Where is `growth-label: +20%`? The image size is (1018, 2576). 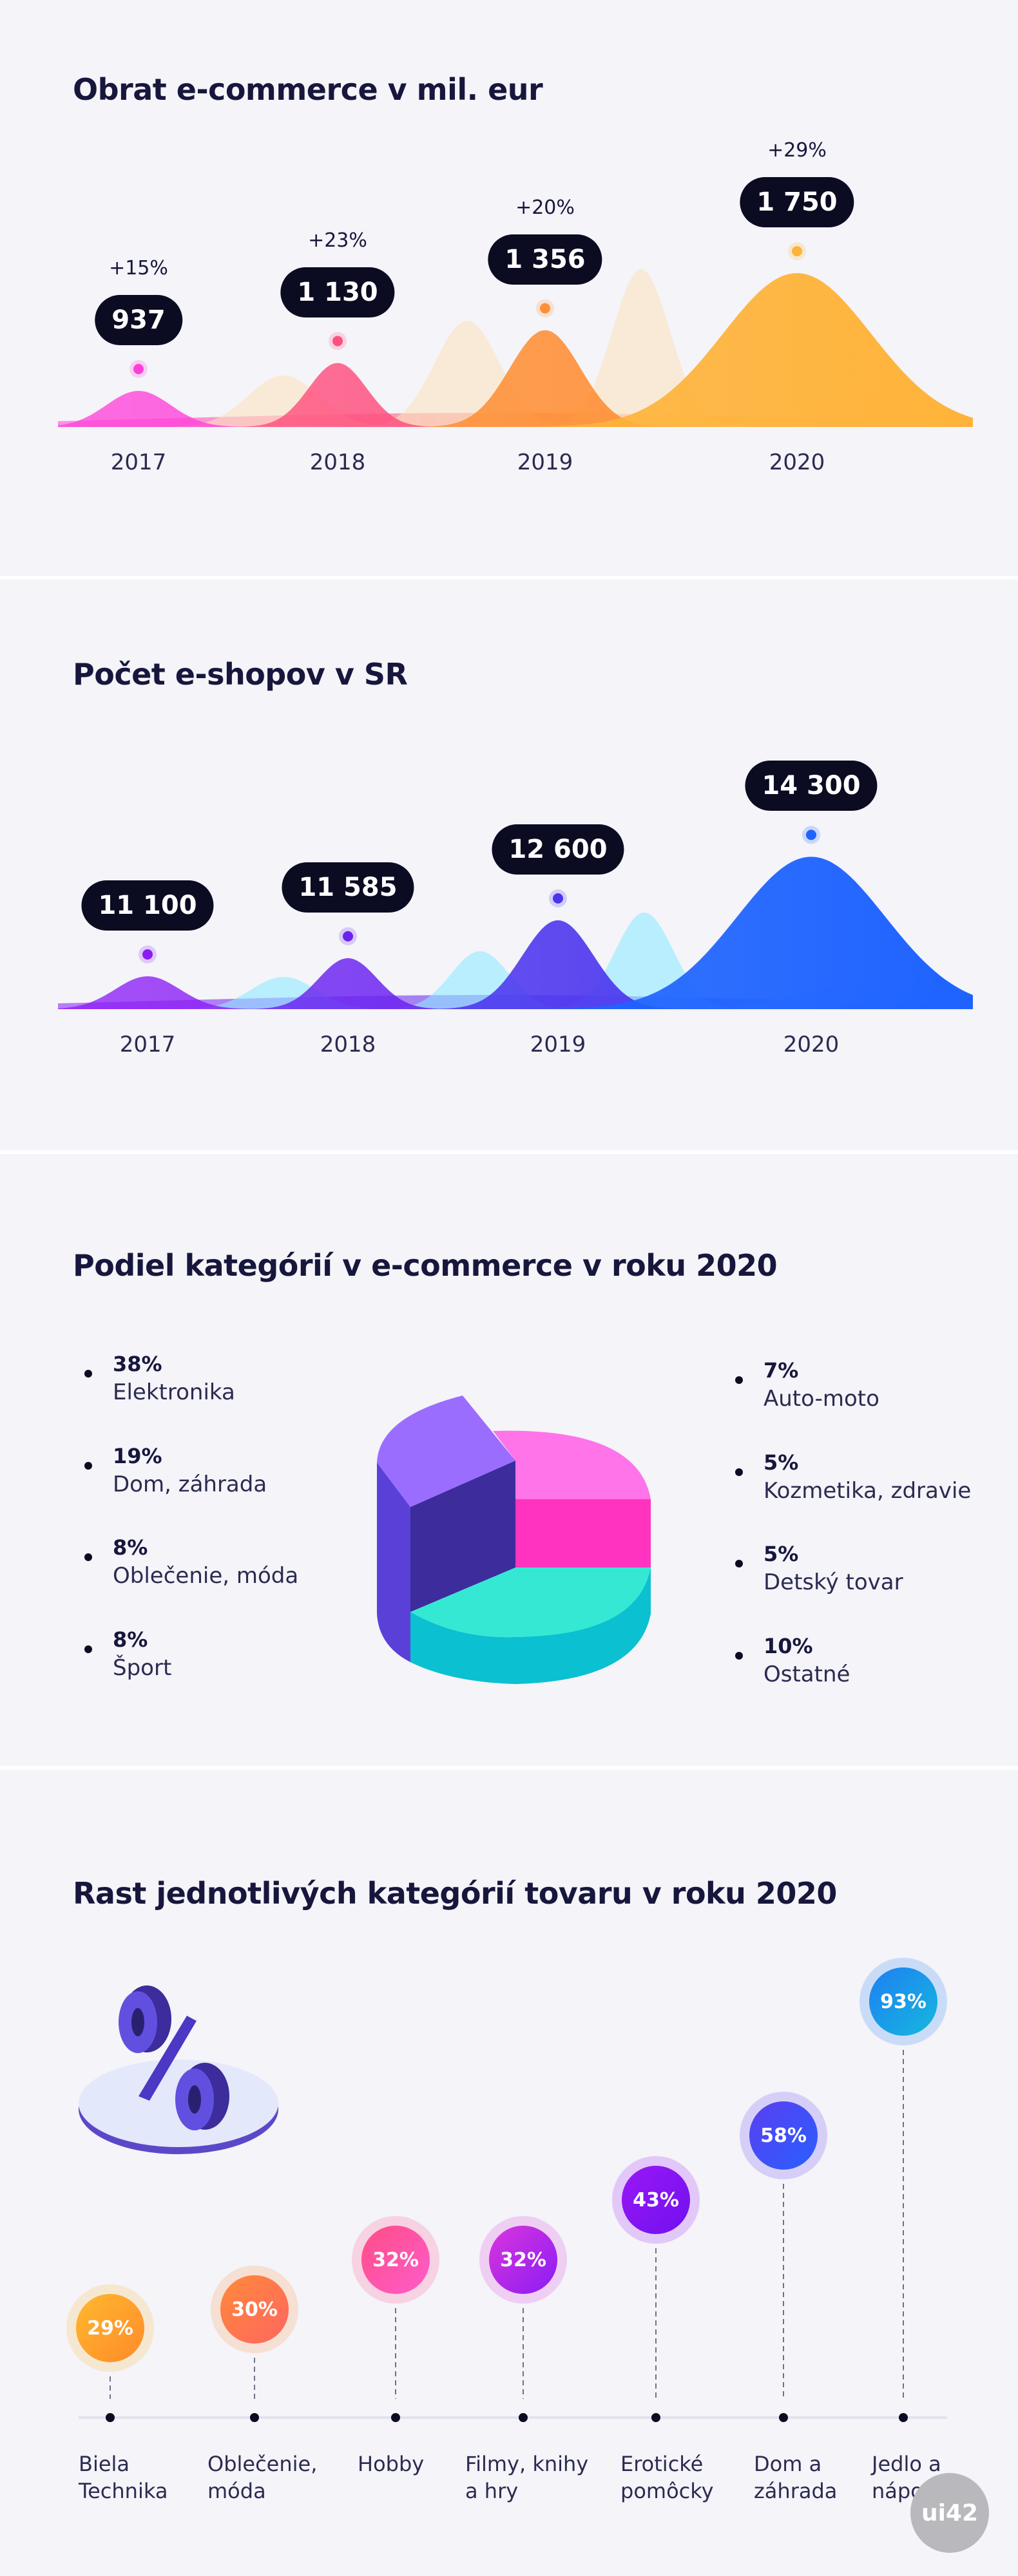
growth-label: +20% is located at coordinates (545, 207).